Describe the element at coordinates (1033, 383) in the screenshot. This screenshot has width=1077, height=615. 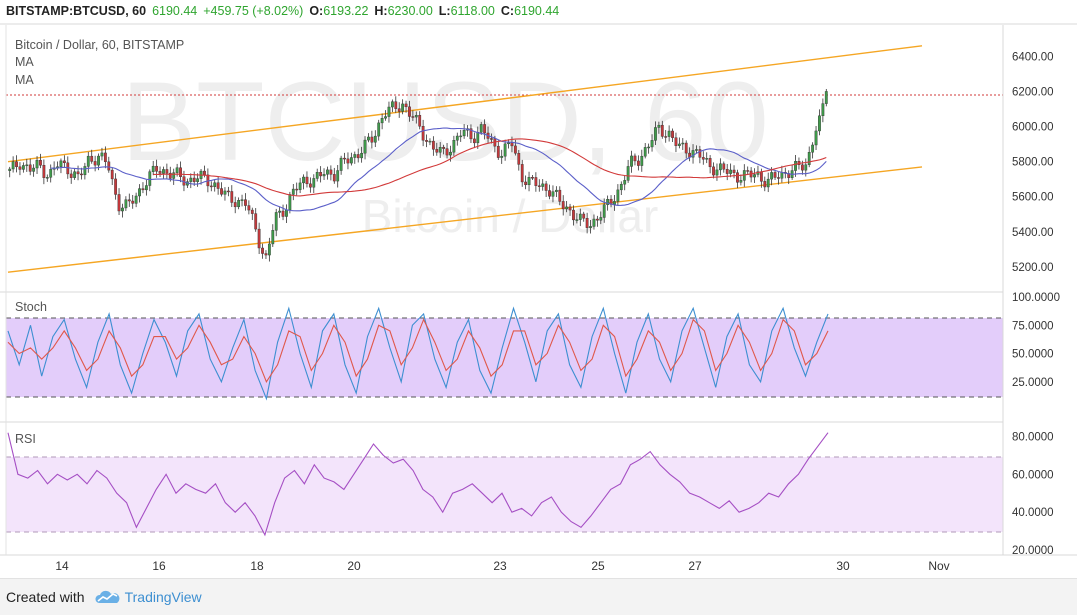
I see `stoch-tick-label: 25.0000` at that location.